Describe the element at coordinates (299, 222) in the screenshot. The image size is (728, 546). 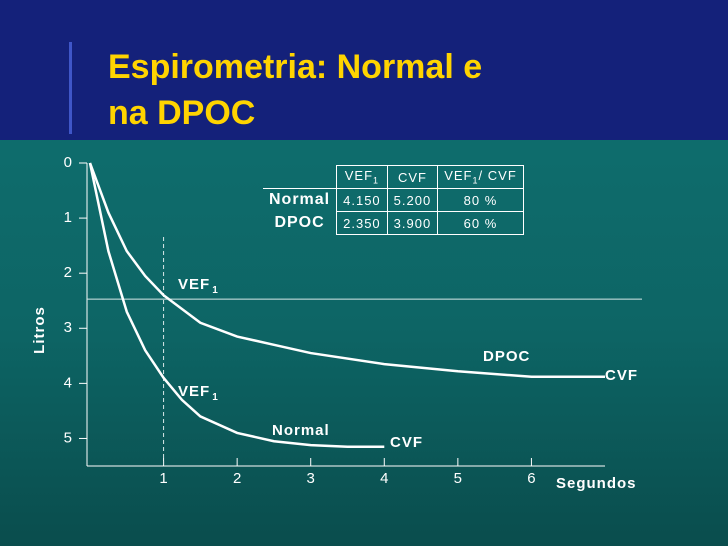
I see `table-row-header: DPOC` at that location.